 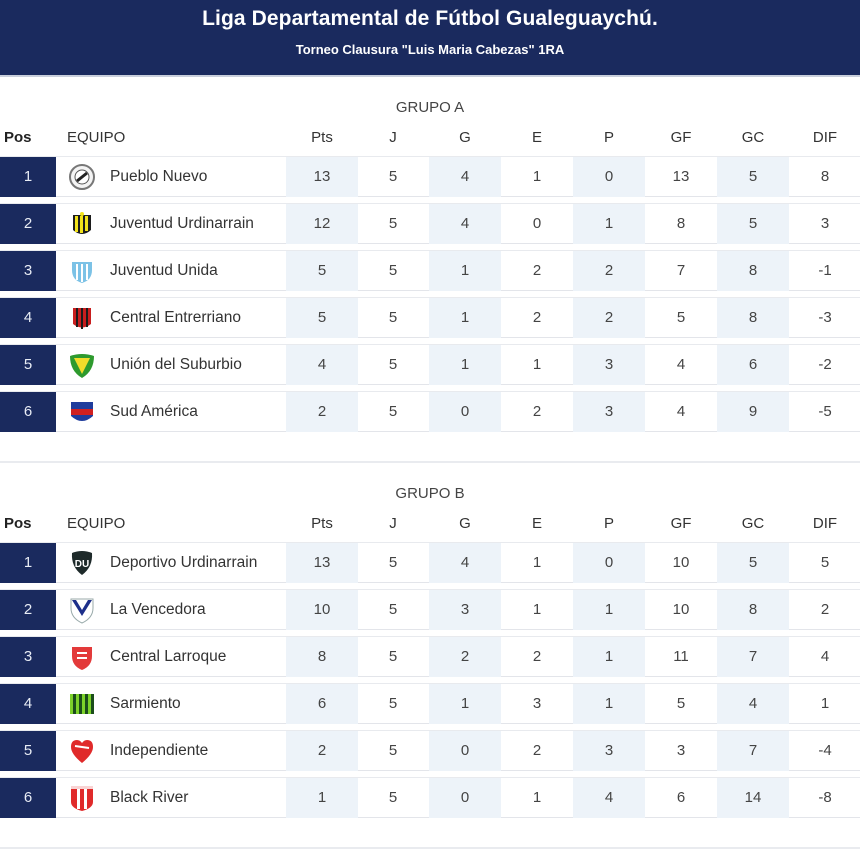 What do you see at coordinates (82, 798) in the screenshot?
I see `black-river-crest-icon` at bounding box center [82, 798].